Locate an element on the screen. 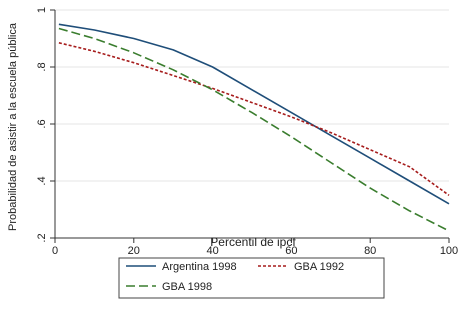 The width and height of the screenshot is (458, 335). x-tick-label: 60 is located at coordinates (291, 251).